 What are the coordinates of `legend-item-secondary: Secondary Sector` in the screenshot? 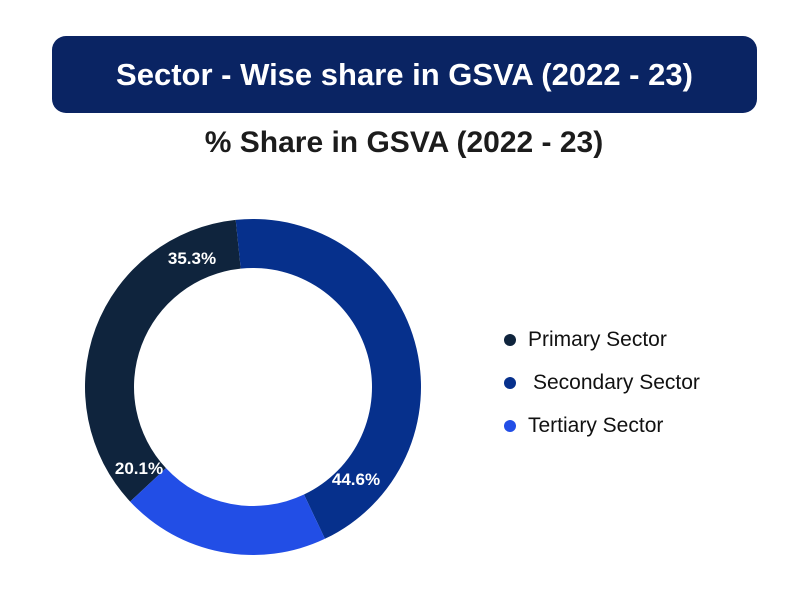 It's located at (602, 382).